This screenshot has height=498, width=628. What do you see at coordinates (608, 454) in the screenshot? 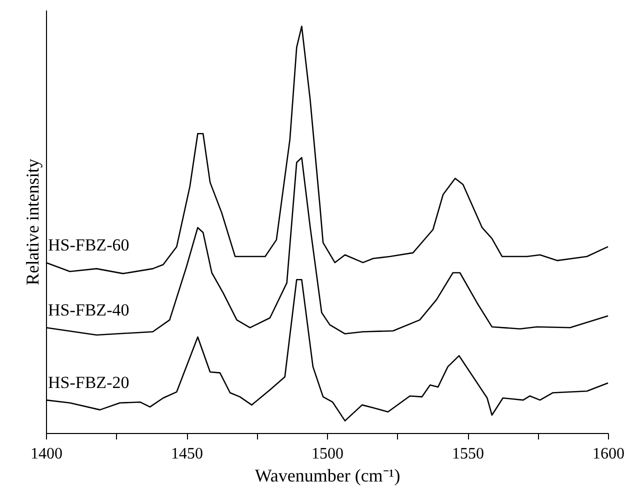
I see `x-tick-label: 1600` at bounding box center [608, 454].